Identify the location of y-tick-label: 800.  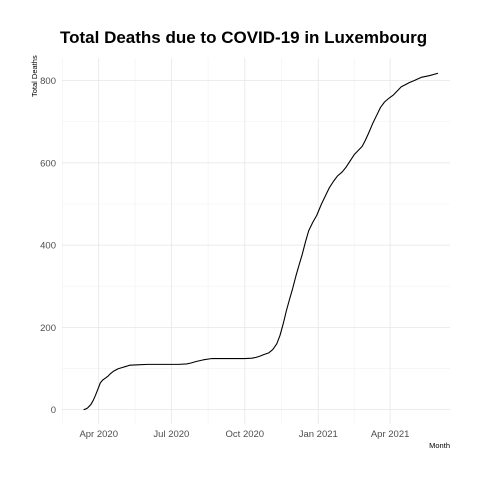
(48, 81).